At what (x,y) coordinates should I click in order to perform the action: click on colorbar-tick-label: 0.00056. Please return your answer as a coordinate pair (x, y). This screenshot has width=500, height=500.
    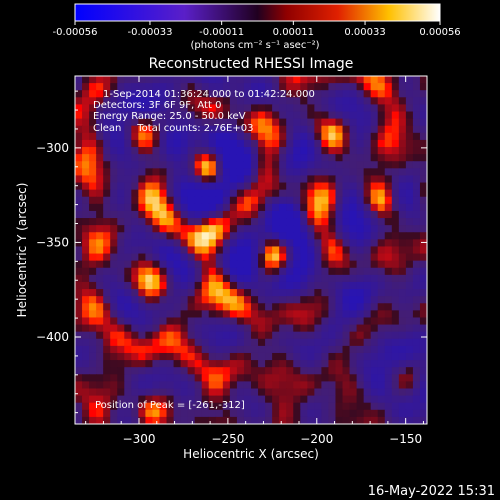
    Looking at the image, I should click on (439, 32).